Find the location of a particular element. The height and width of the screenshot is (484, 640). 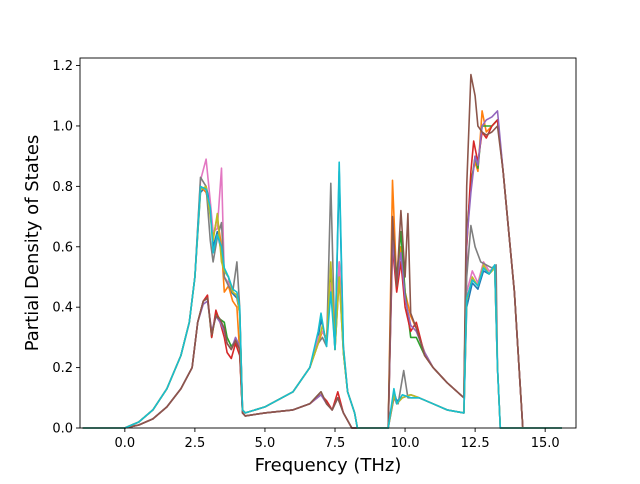

y-axis-ticks: 0.0 0.2 0.4 0.6 0.8 1.0 1.2 is located at coordinates (66, 248).